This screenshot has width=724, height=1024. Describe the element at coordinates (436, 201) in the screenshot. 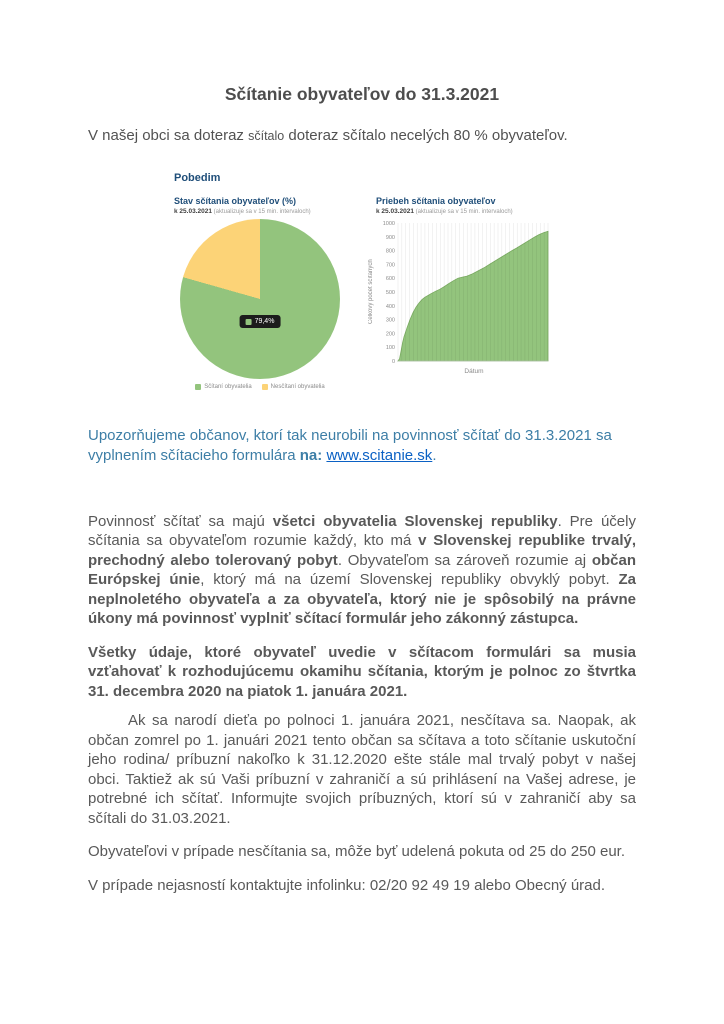

I see `area-chart-title: Priebeh sčítania obyvateľov` at that location.